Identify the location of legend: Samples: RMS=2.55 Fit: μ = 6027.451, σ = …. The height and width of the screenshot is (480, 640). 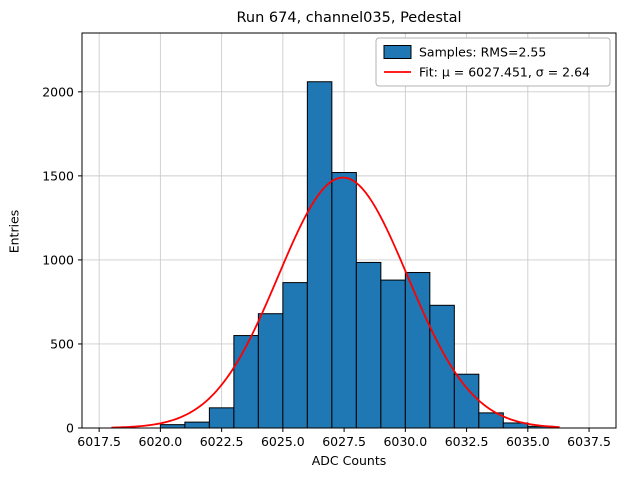
(493, 62).